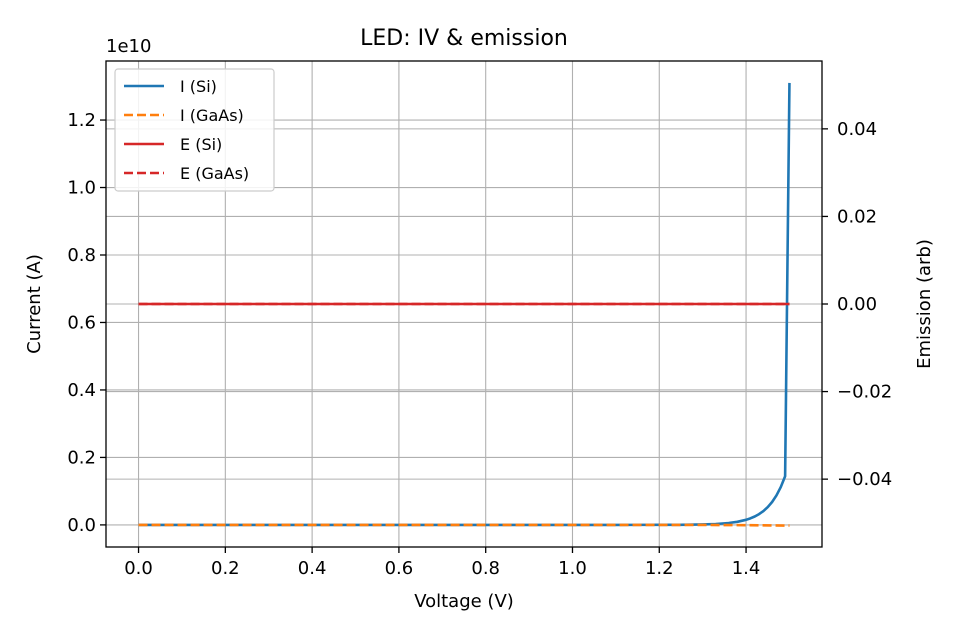 This screenshot has width=960, height=640. What do you see at coordinates (81, 188) in the screenshot?
I see `y-tick-label-left: 1.0` at bounding box center [81, 188].